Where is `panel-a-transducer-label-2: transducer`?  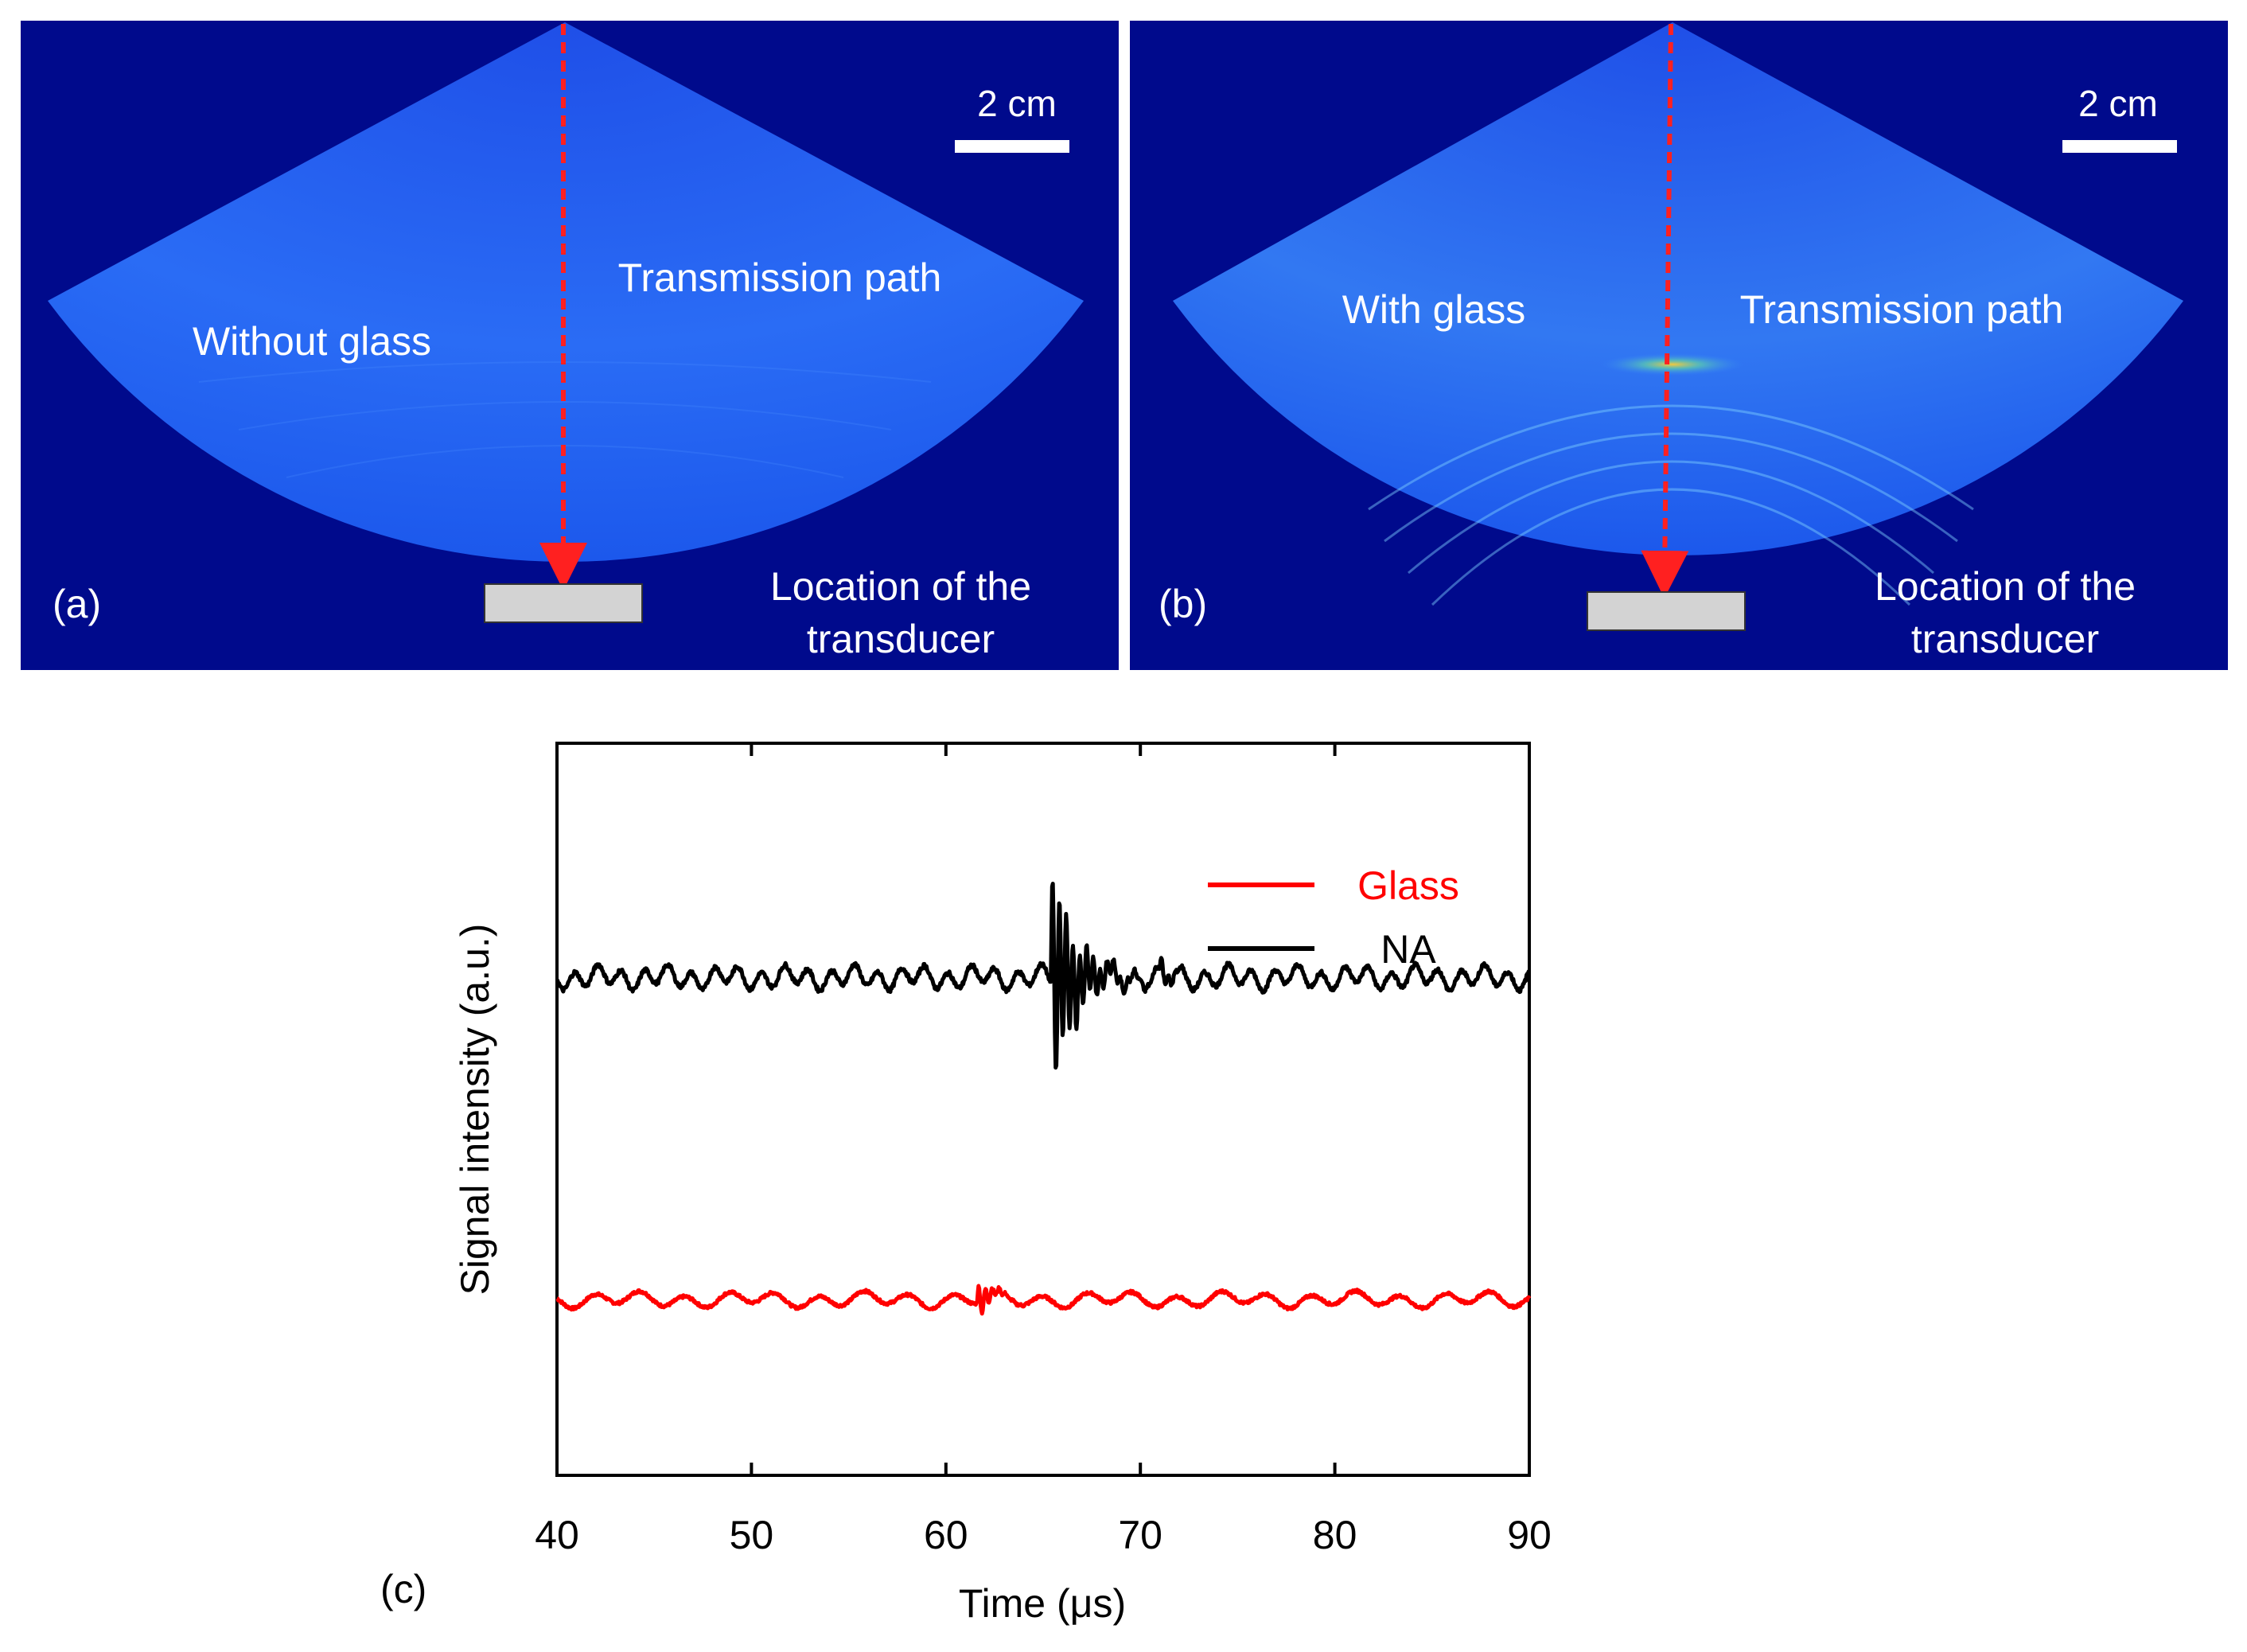
panel-a-transducer-label-2: transducer is located at coordinates (901, 639).